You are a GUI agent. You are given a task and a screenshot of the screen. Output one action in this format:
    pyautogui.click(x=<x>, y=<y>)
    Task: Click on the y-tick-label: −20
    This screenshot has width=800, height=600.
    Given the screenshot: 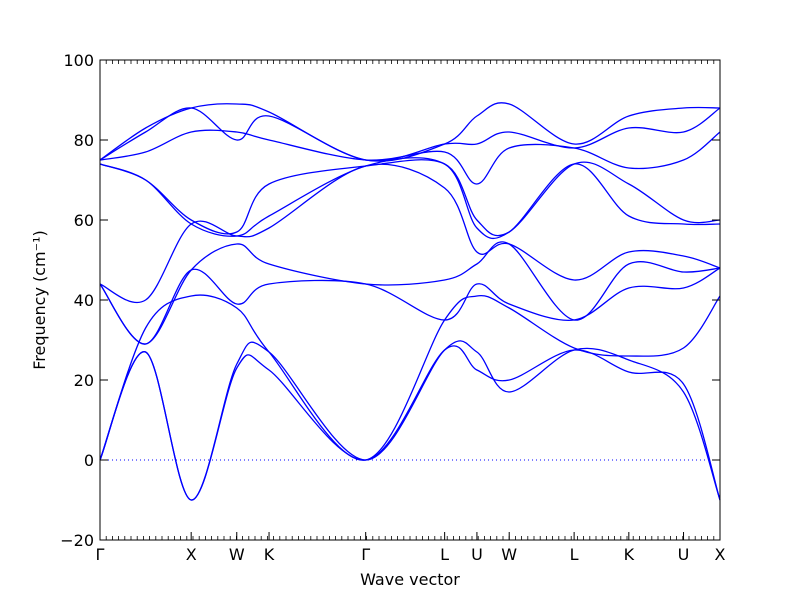 What is the action you would take?
    pyautogui.click(x=77, y=540)
    